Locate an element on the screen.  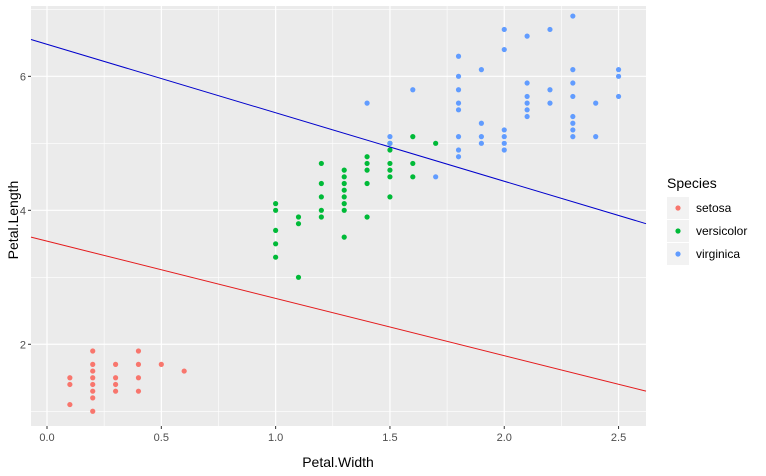
legend-label-versicolor: versicolor is located at coordinates (721, 231).